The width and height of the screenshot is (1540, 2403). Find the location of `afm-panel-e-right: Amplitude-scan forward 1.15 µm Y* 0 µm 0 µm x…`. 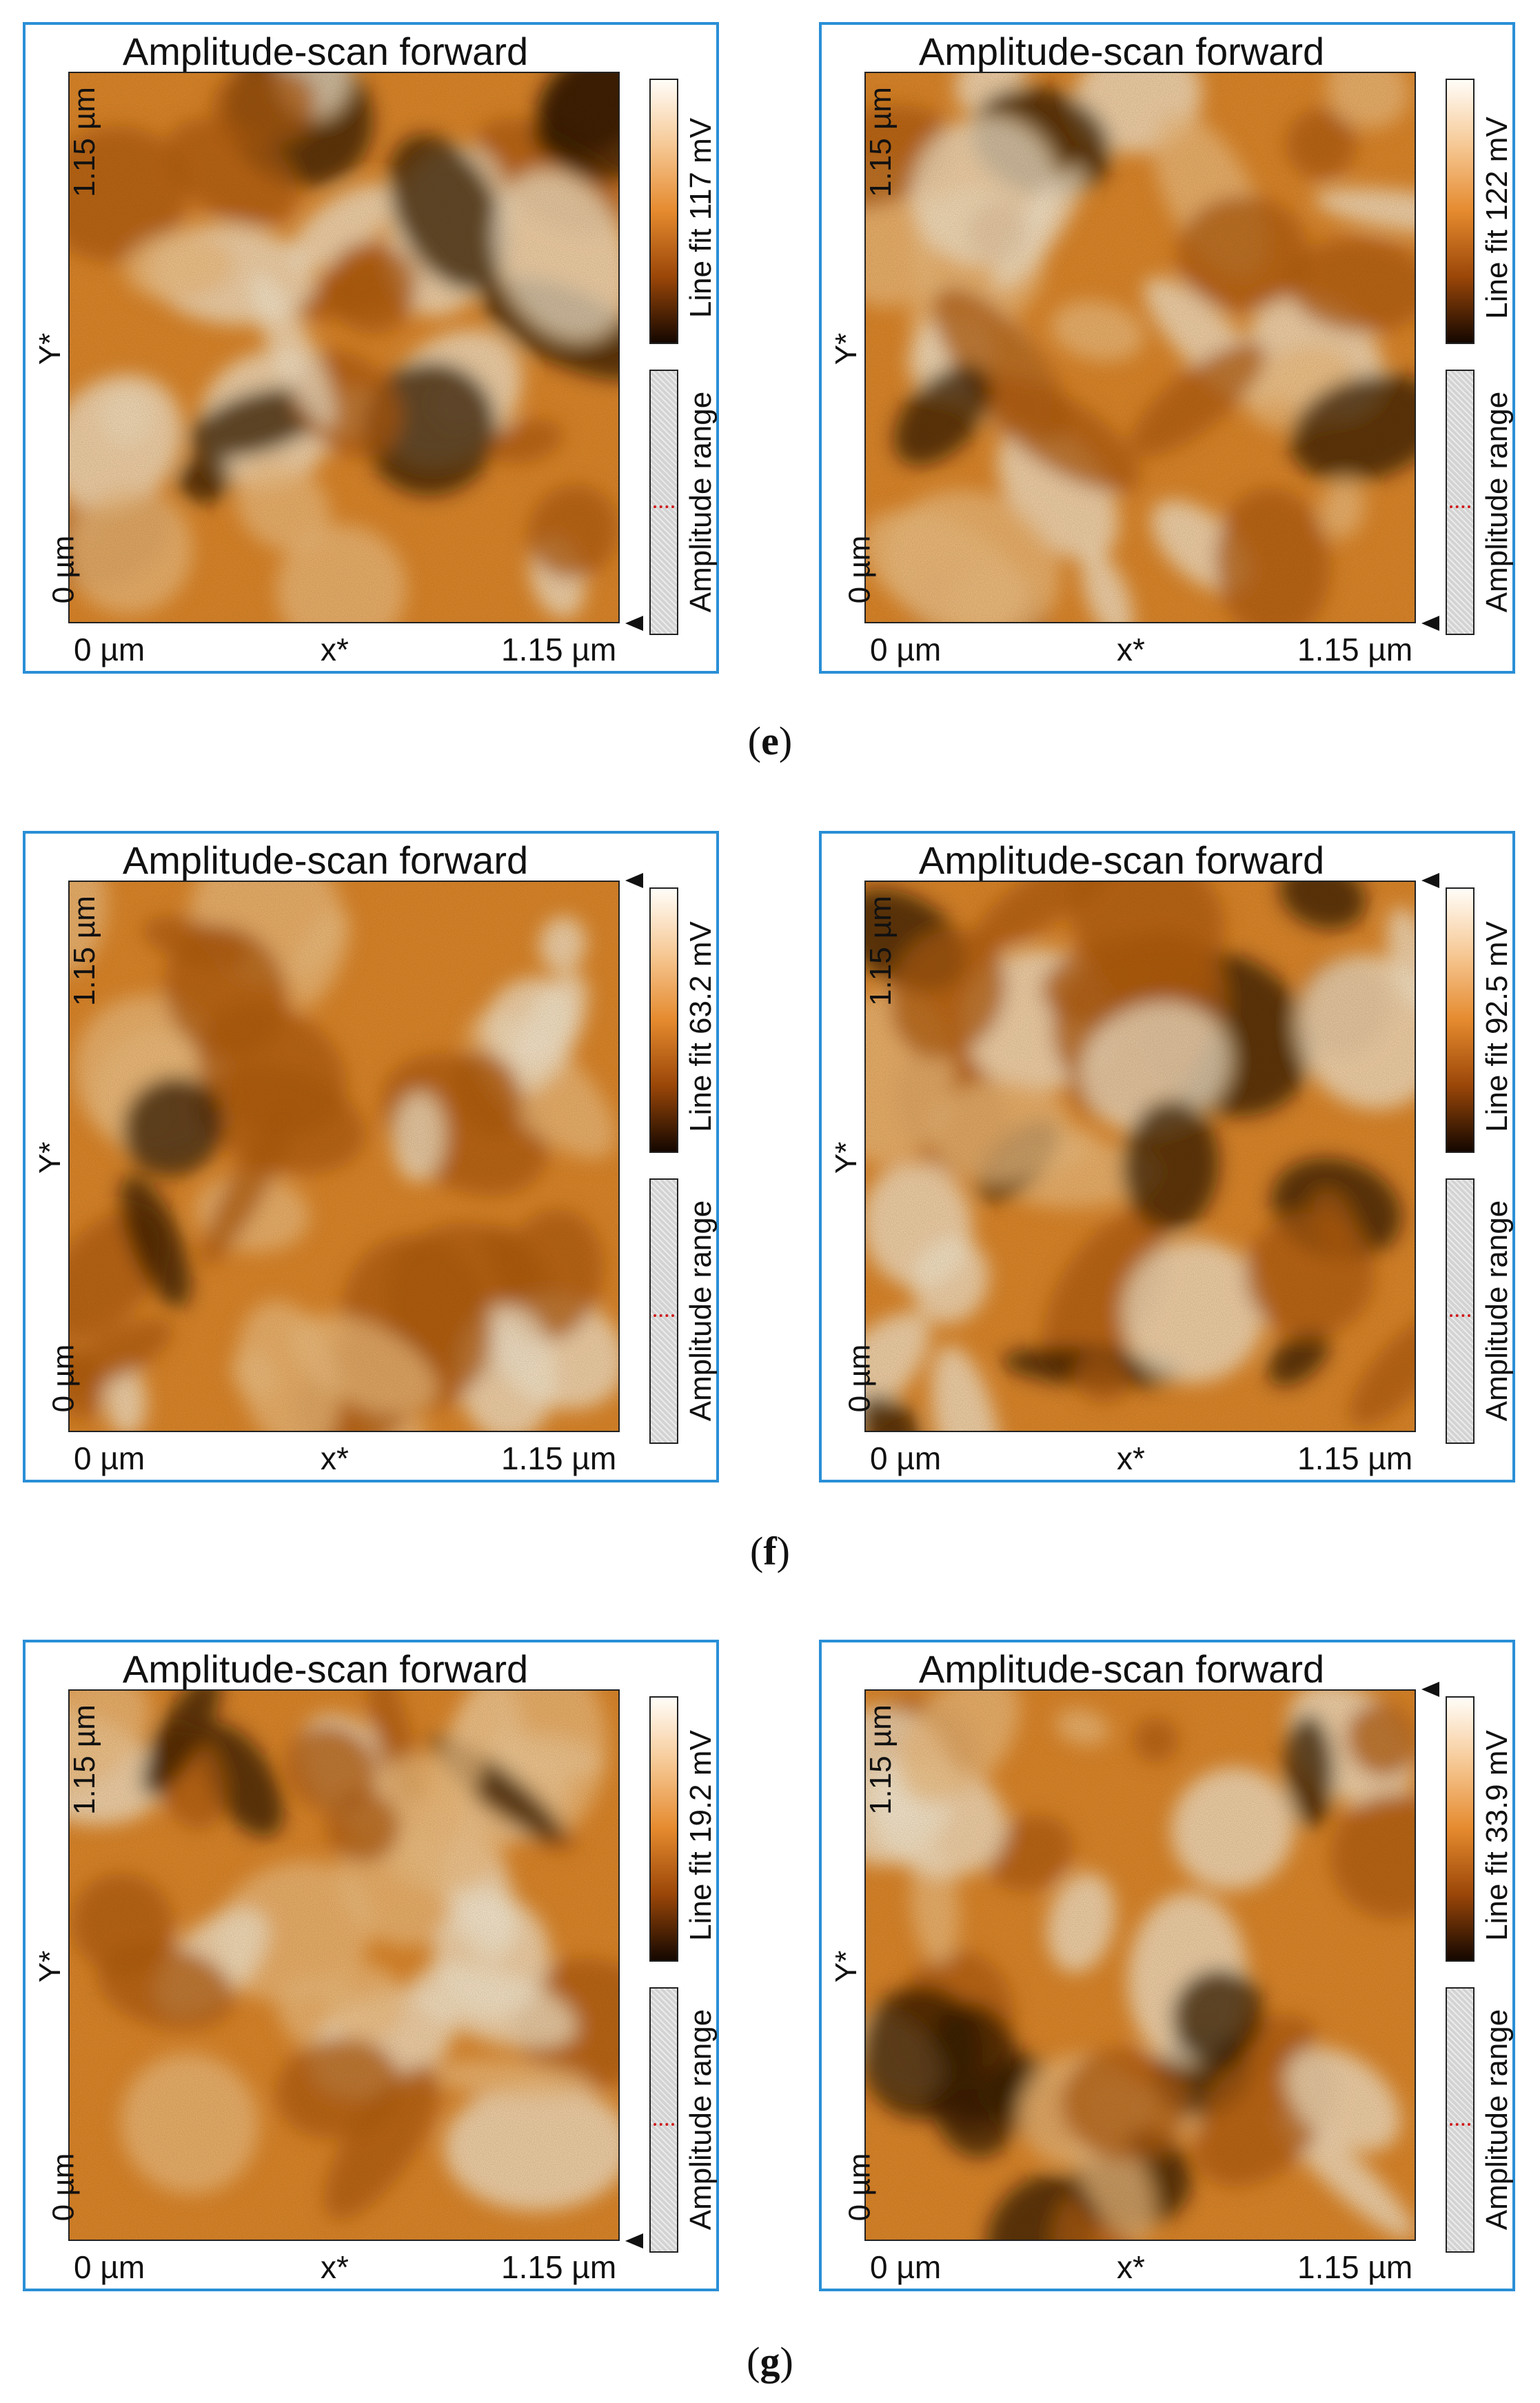

afm-panel-e-right: Amplitude-scan forward 1.15 µm Y* 0 µm 0 µm x… is located at coordinates (1167, 348).